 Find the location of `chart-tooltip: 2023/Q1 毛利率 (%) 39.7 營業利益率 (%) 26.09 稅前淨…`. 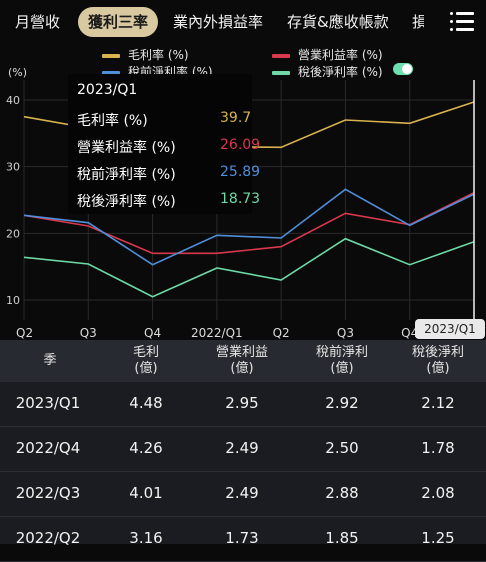

chart-tooltip: 2023/Q1 毛利率 (%) 39.7 營業利益率 (%) 26.09 稅前淨… is located at coordinates (164, 144).